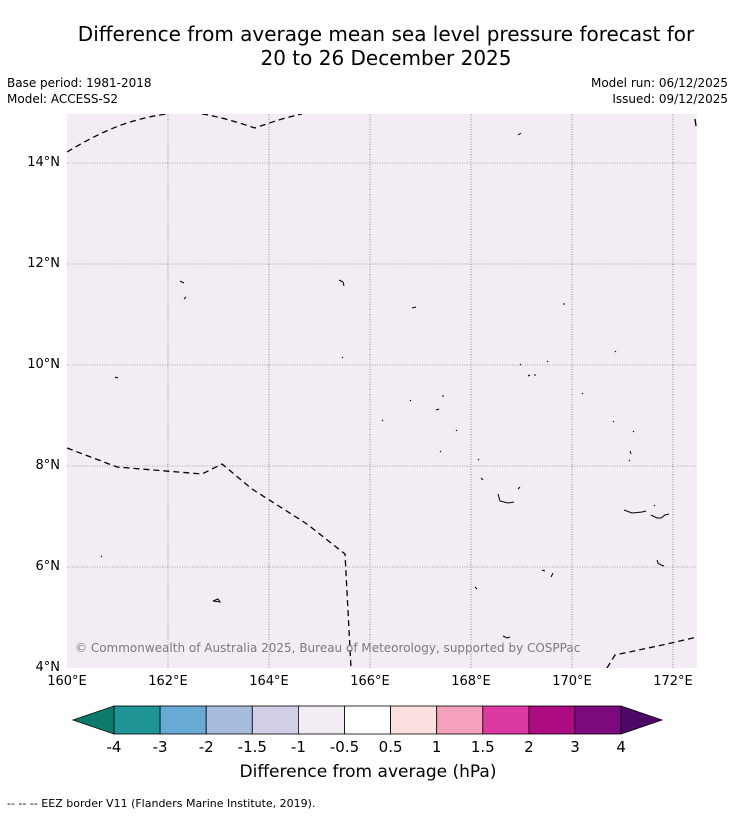 This screenshot has width=736, height=816. I want to click on lon-label-162e: 162°E, so click(168, 681).